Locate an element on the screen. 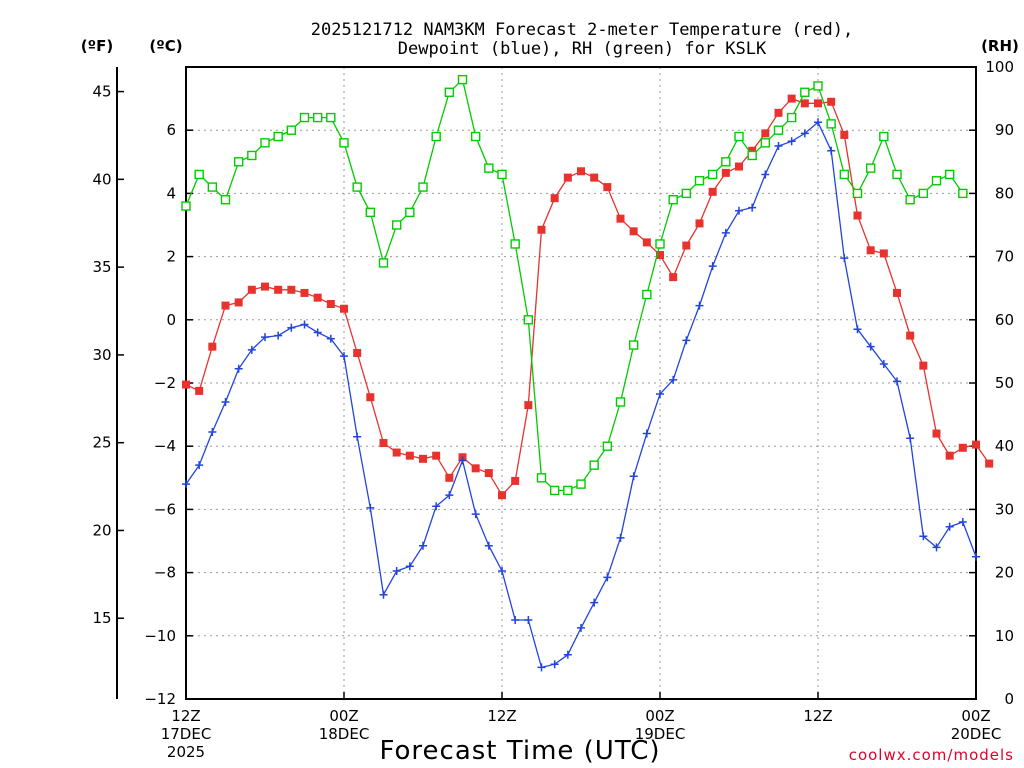  c-tick-label: −6 is located at coordinates (165, 509).